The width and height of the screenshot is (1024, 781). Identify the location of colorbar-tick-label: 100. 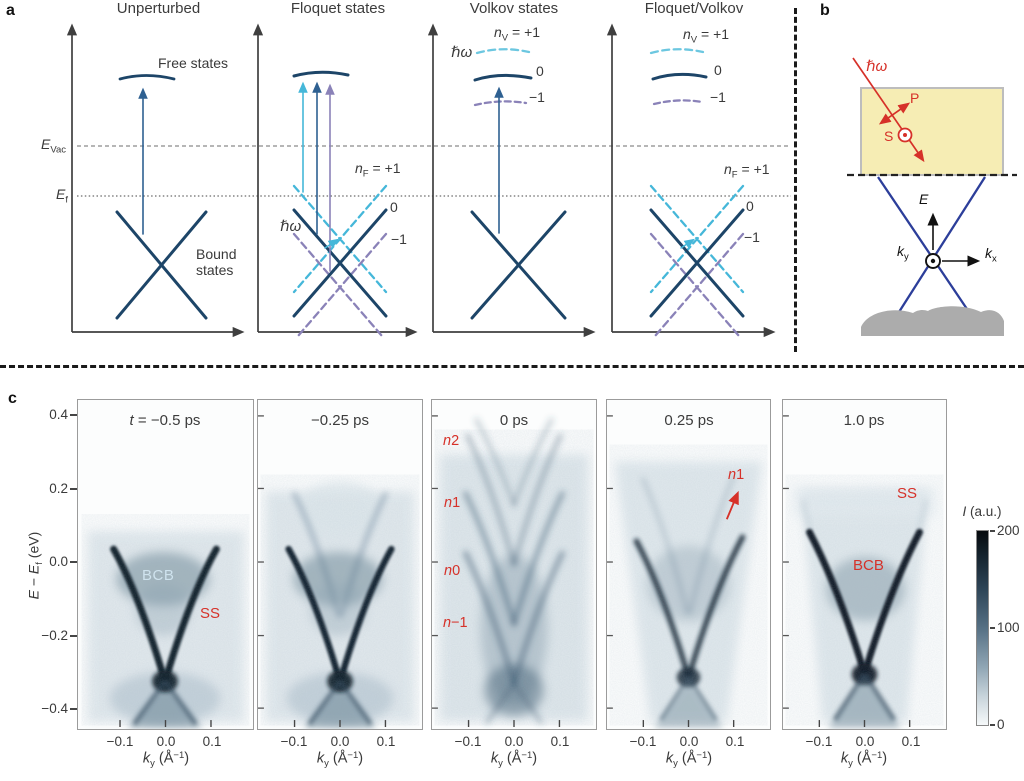
(1008, 627).